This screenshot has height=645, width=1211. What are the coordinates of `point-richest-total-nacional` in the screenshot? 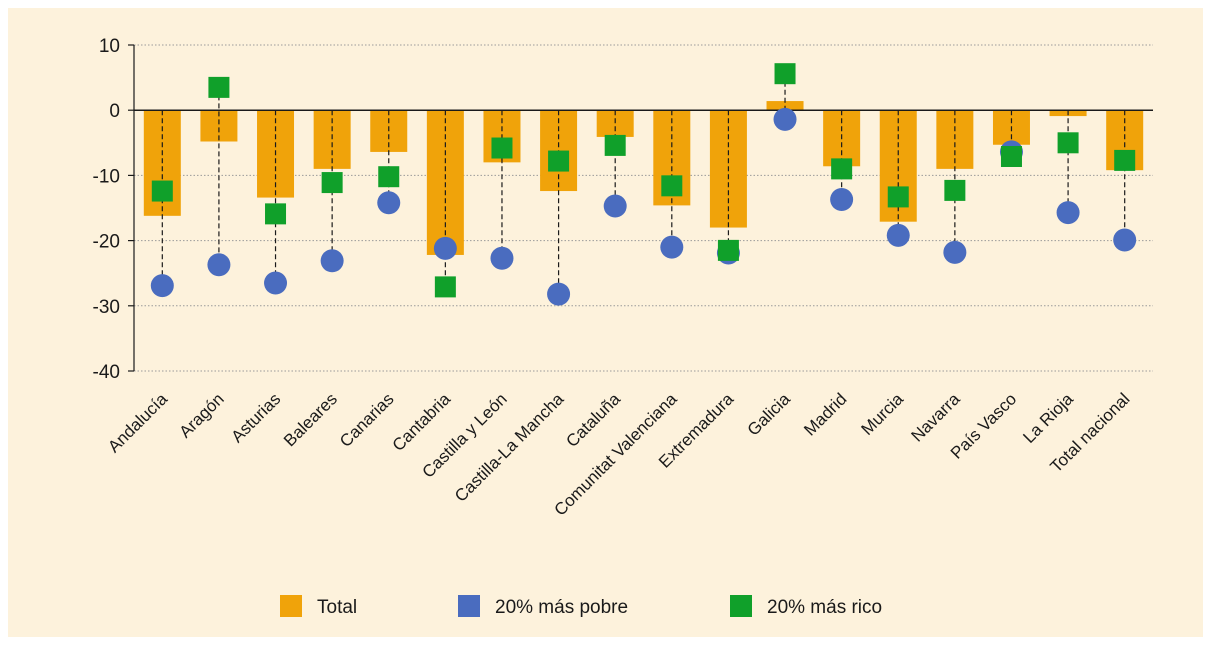 It's located at (1125, 160).